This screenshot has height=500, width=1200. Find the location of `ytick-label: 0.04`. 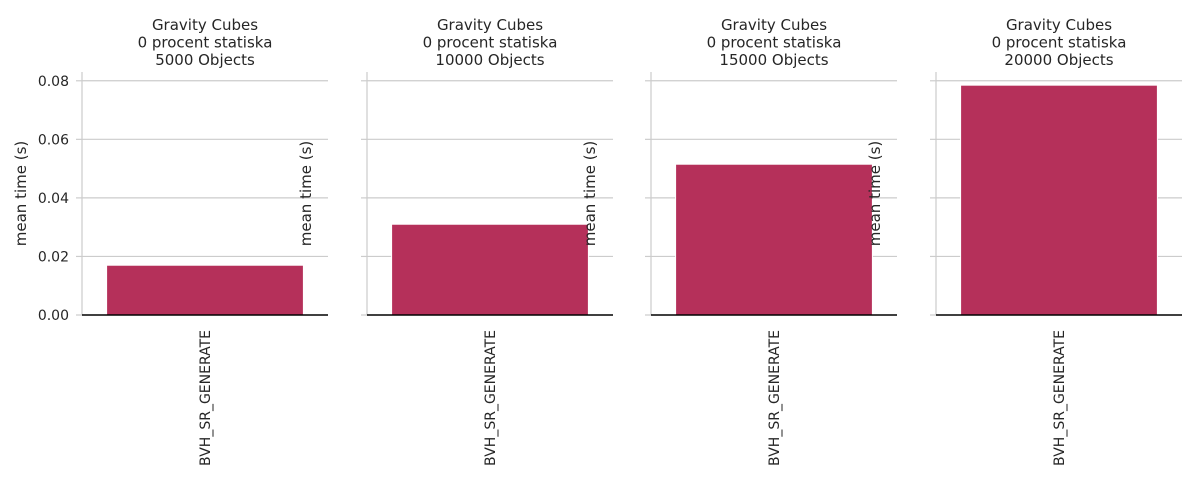

ytick-label: 0.04 is located at coordinates (53, 199).